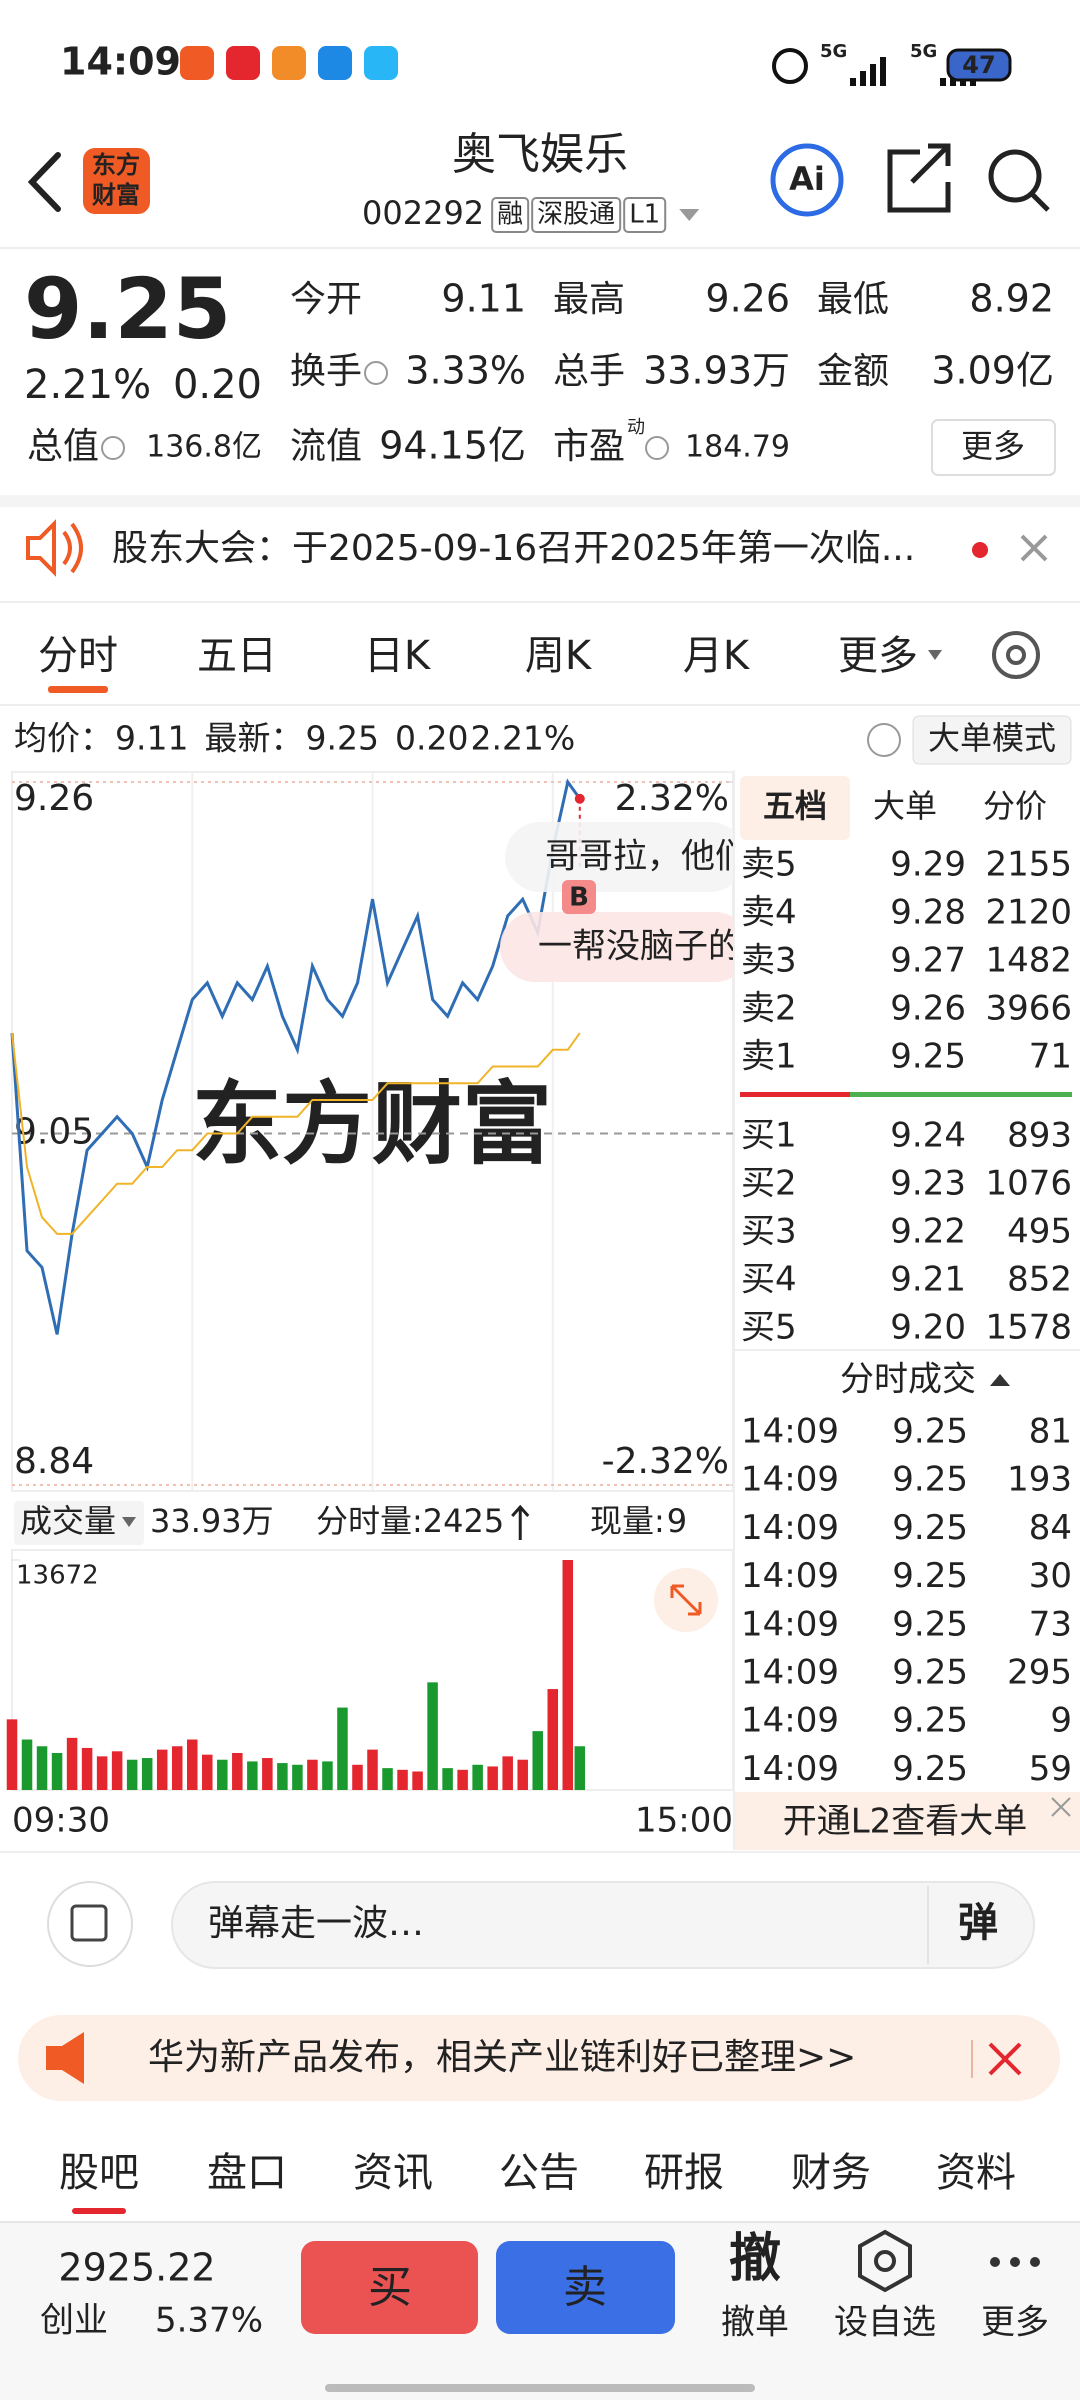 The image size is (1080, 2400). What do you see at coordinates (928, 961) in the screenshot?
I see `order-price: 9.27` at bounding box center [928, 961].